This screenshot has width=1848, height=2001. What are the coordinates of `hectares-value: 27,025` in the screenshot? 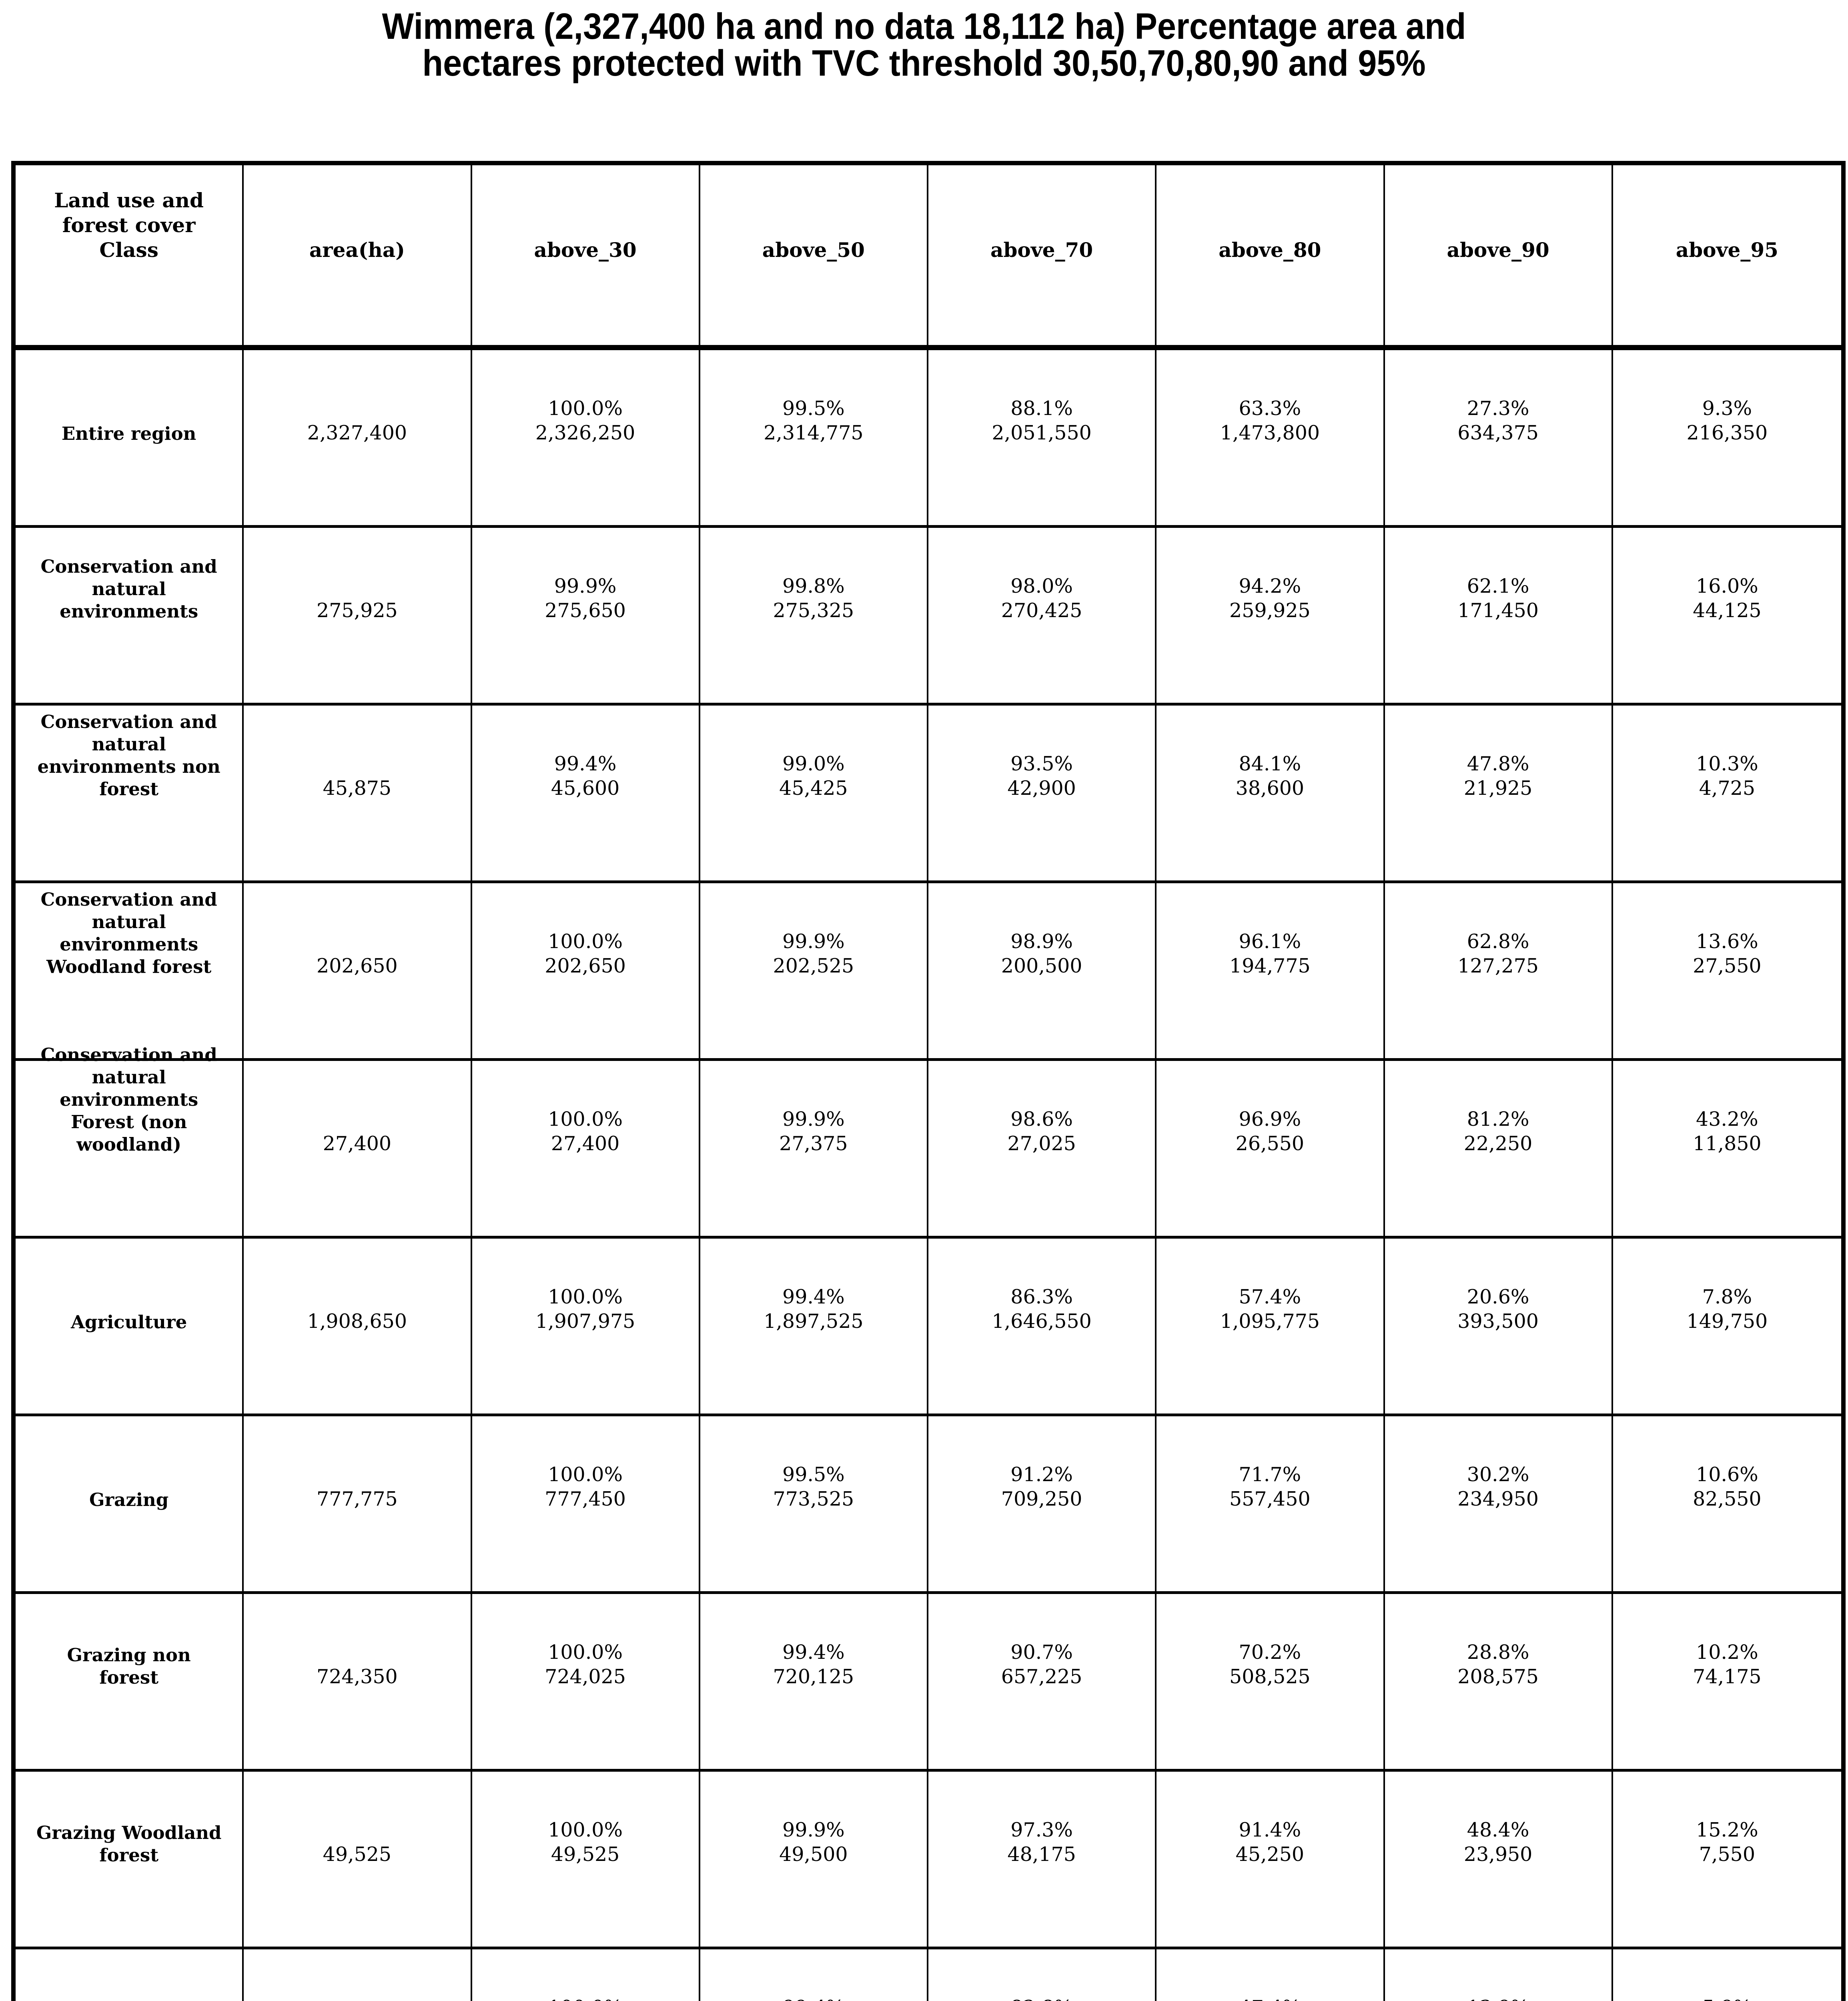 It's located at (1041, 1143).